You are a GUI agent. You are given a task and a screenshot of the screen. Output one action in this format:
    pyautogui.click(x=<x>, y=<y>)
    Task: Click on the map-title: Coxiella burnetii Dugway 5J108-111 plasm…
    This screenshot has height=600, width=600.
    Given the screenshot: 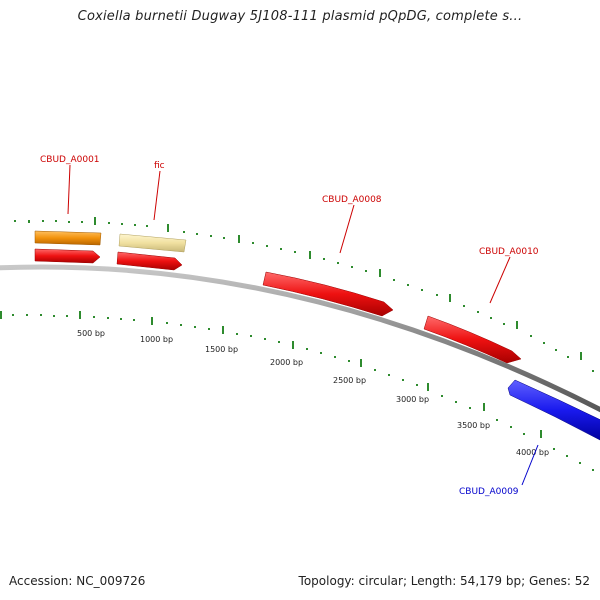 What is the action you would take?
    pyautogui.click(x=300, y=16)
    